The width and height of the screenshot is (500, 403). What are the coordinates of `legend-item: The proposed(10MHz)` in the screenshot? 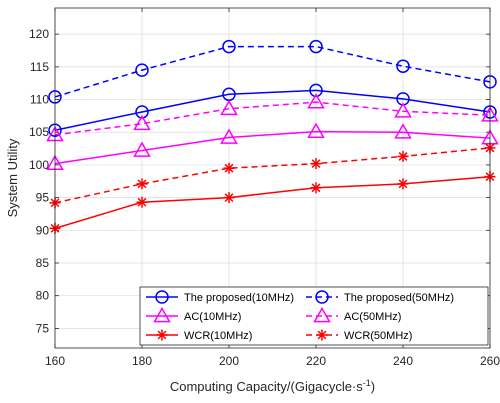 It's located at (220, 297).